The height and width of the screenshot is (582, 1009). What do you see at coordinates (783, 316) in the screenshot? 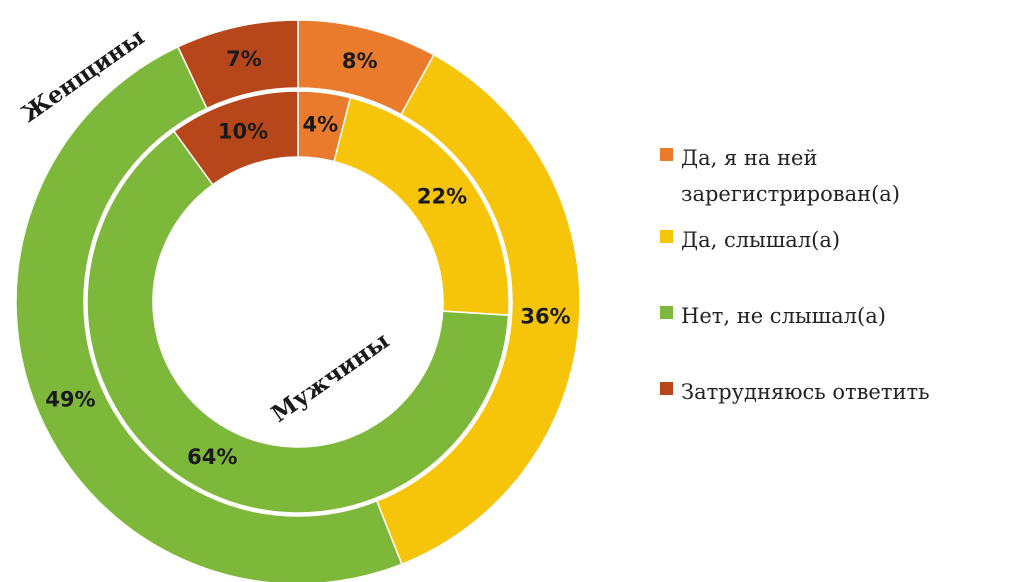
I see `legend-label: Нет, не слышал(а)` at bounding box center [783, 316].